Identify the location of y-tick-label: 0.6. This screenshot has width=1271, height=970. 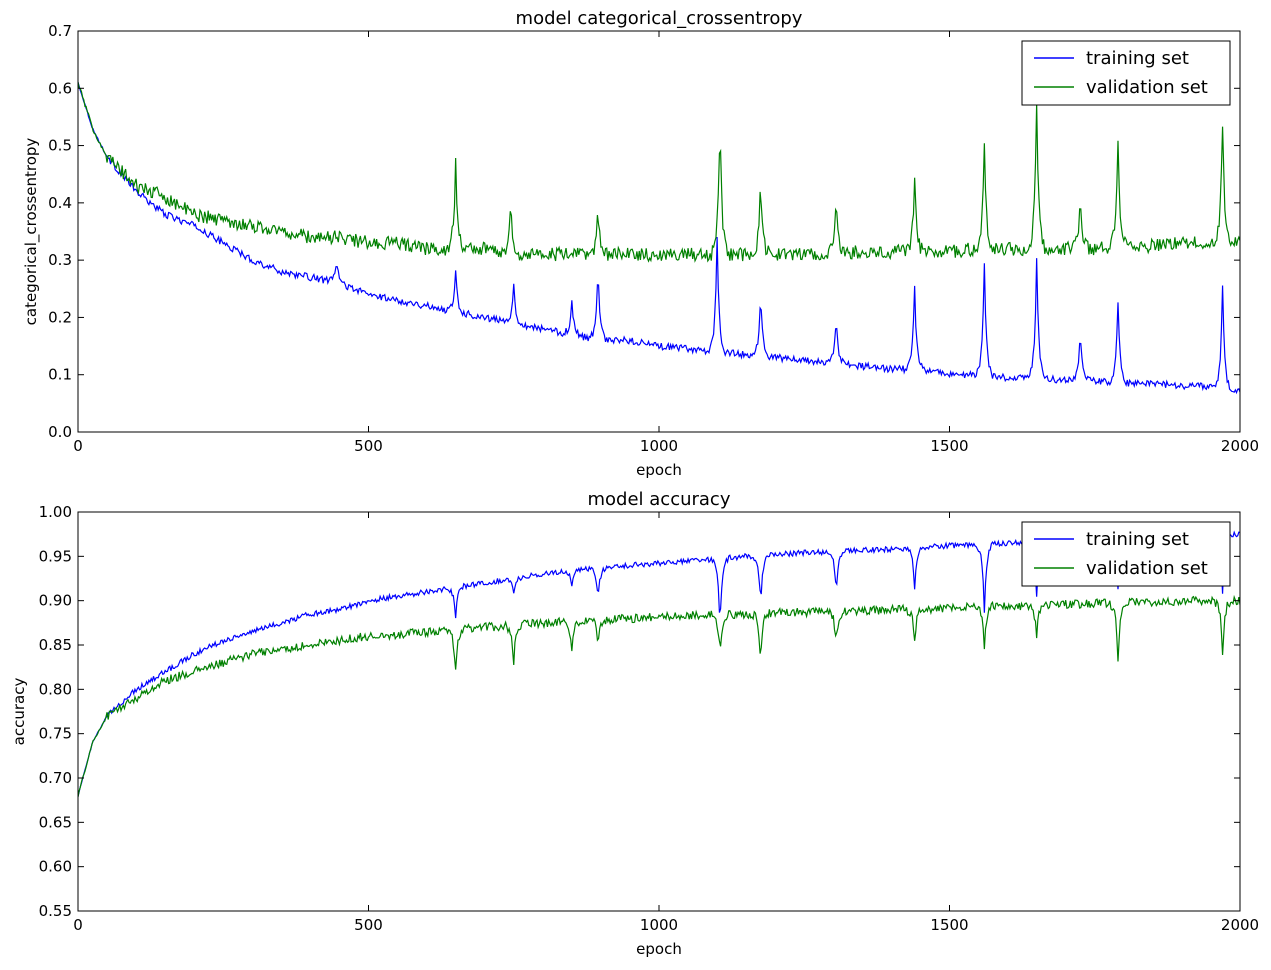
(60, 88).